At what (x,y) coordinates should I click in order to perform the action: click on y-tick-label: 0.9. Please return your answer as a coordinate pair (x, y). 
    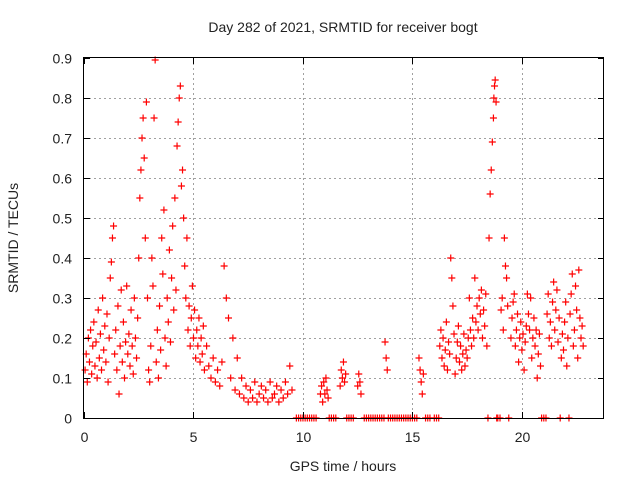
    Looking at the image, I should click on (63, 59).